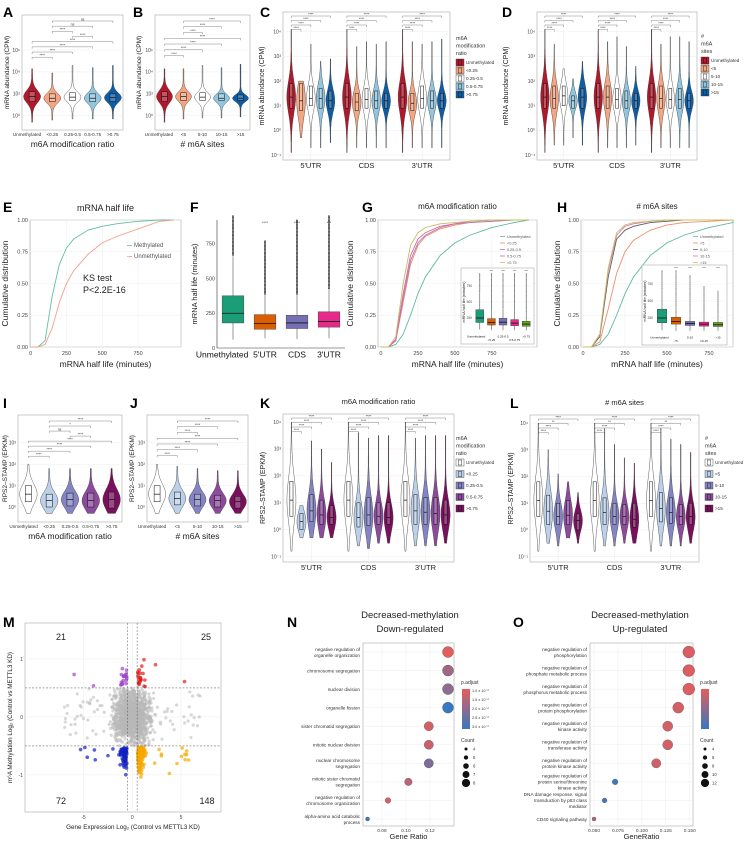  Describe the element at coordinates (705, 257) in the screenshot. I see `legend-label: 10-15` at that location.